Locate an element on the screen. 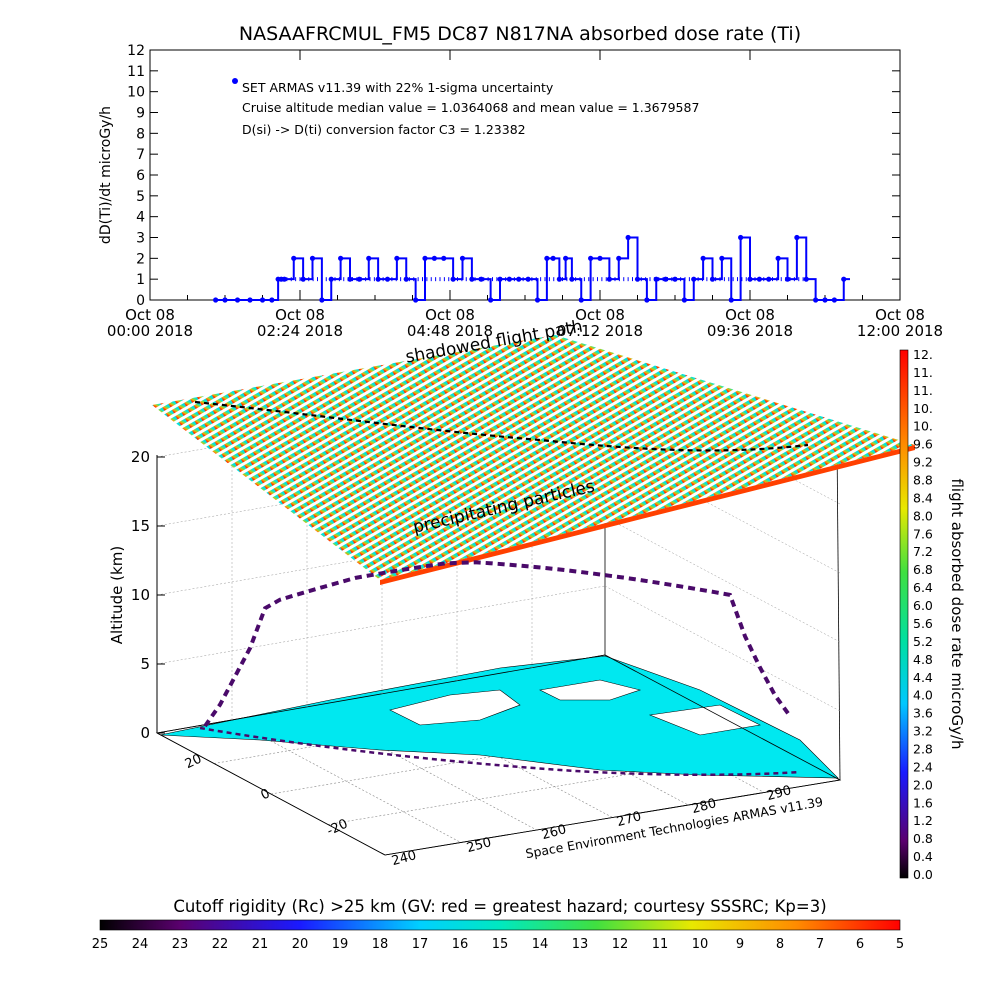  floor-grid-line is located at coordinates (421, 768).